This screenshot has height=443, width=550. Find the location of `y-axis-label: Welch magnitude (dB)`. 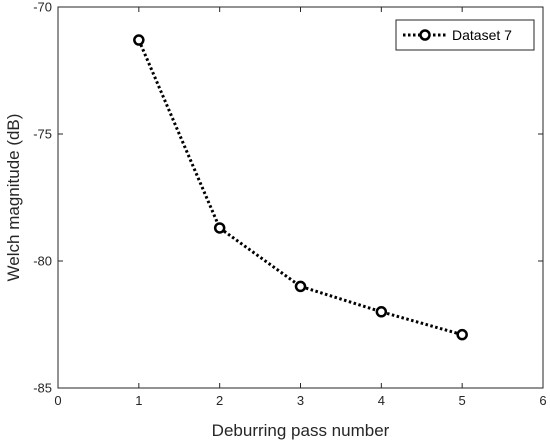

y-axis-label: Welch magnitude (dB) is located at coordinates (13, 198).